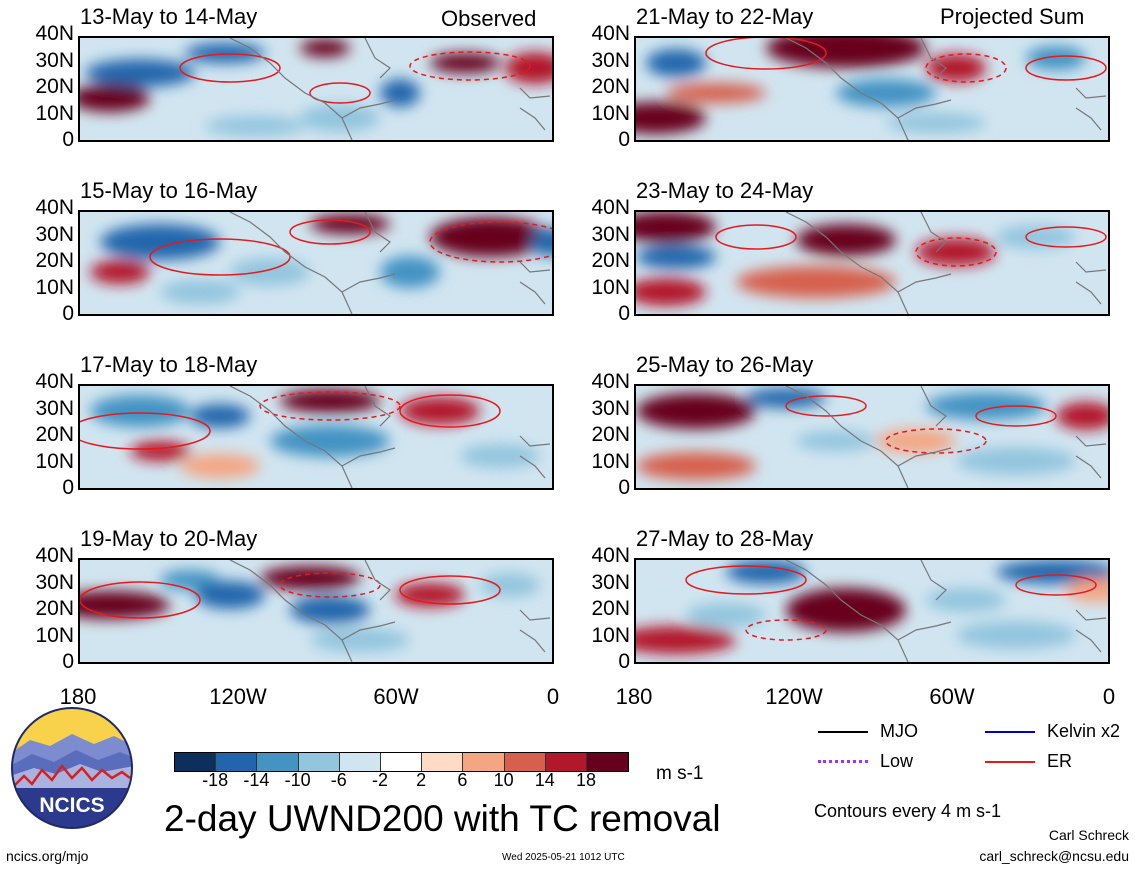 This screenshot has height=871, width=1135. What do you see at coordinates (169, 538) in the screenshot?
I see `panel-title-obs-4: 19-May to 20-May` at bounding box center [169, 538].